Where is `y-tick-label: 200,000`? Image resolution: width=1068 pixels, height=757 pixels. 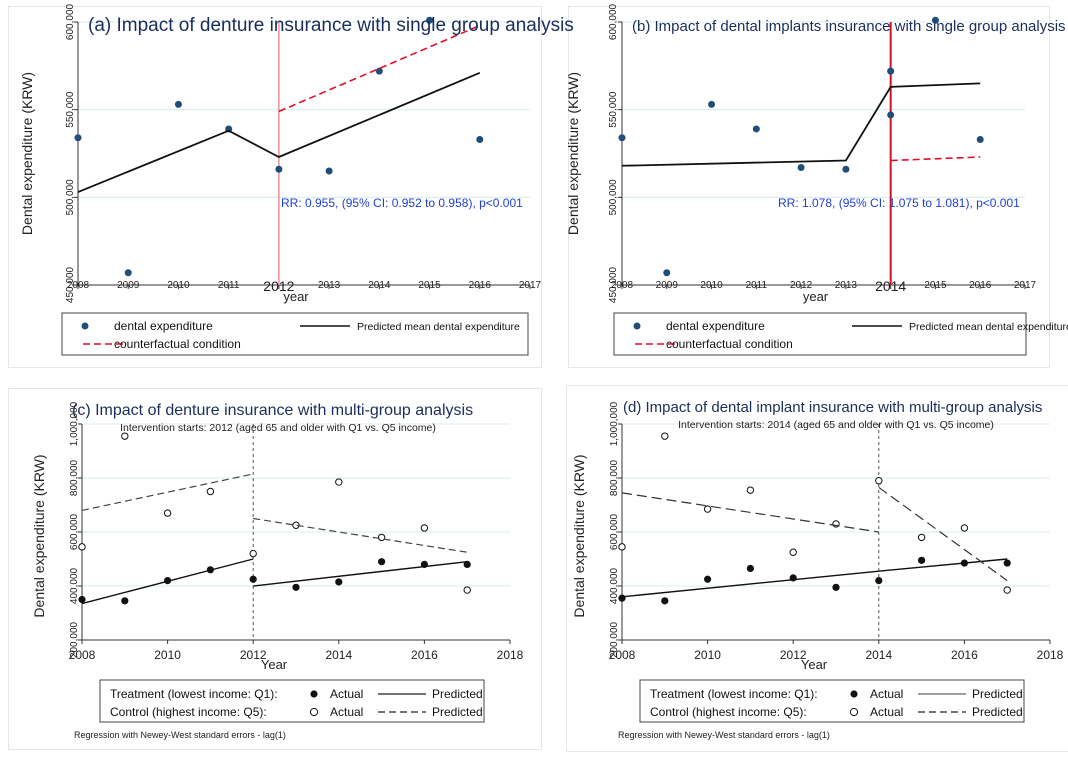 y-tick-label: 200,000 is located at coordinates (74, 639).